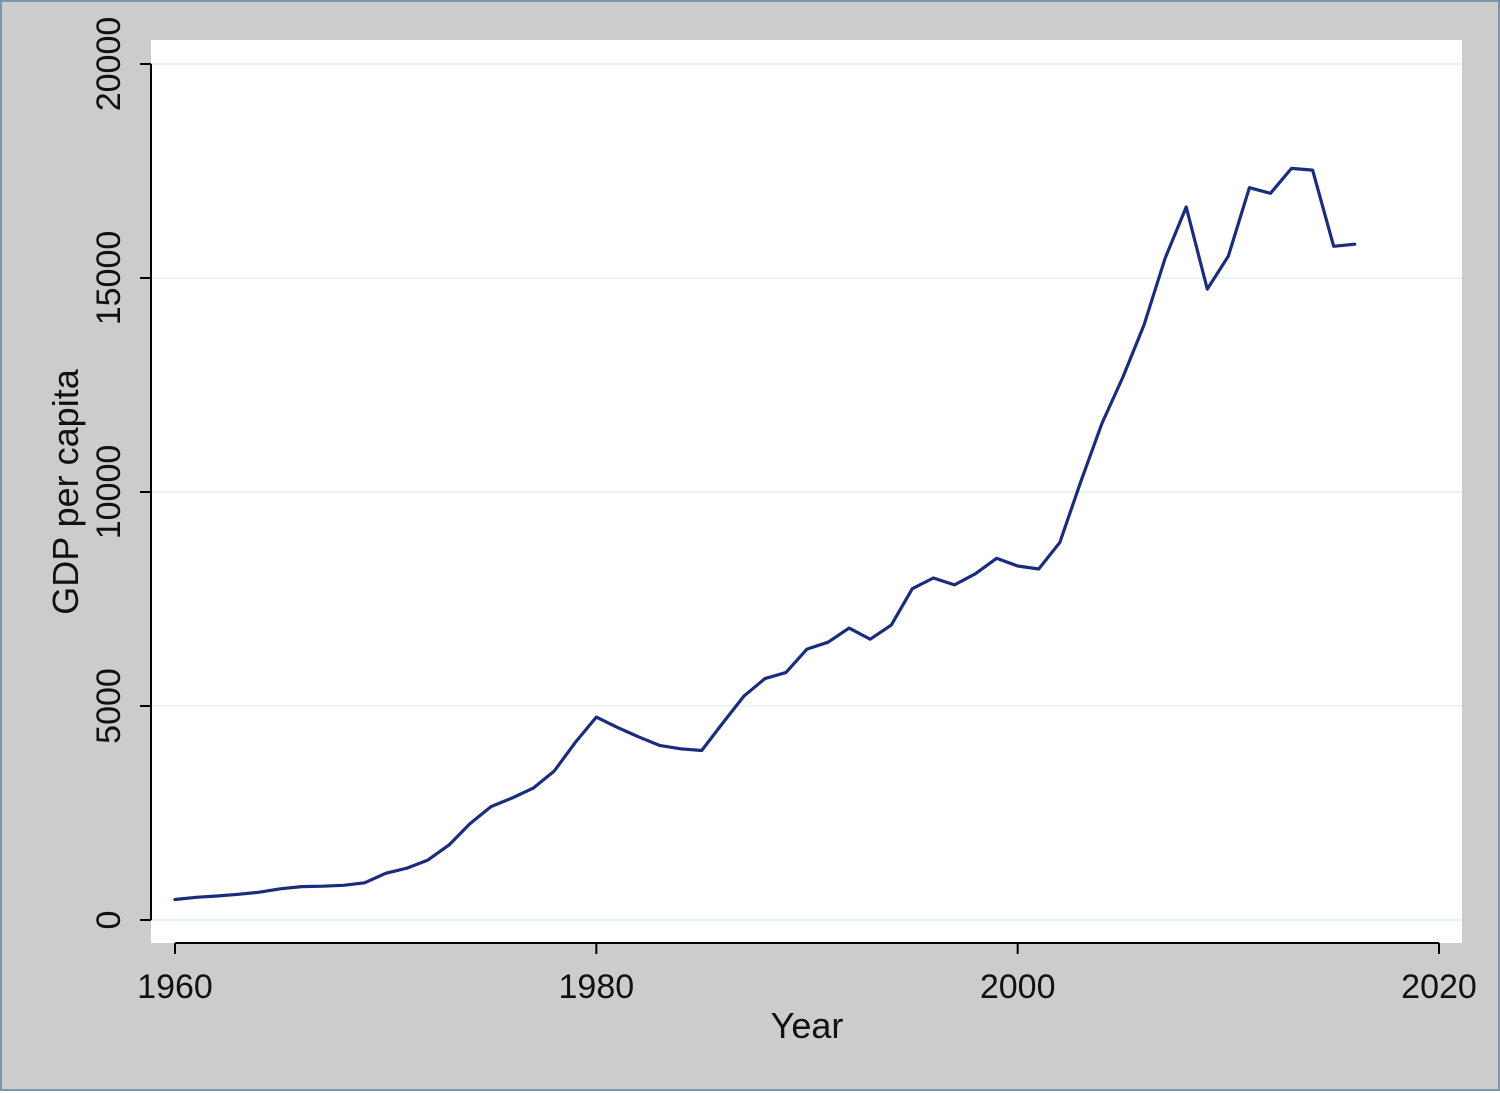 The image size is (1500, 1093). What do you see at coordinates (109, 278) in the screenshot?
I see `y-tick-label: 15000` at bounding box center [109, 278].